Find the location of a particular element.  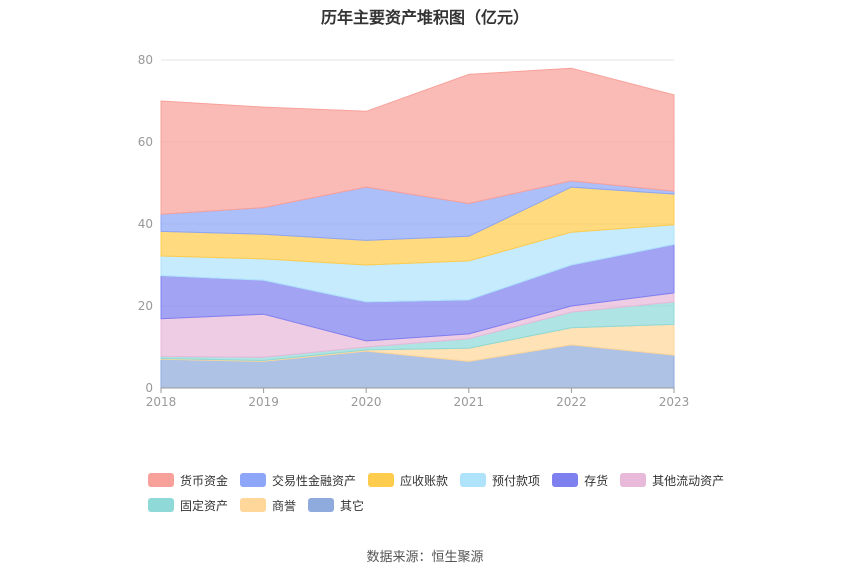

x-tick-label: 2022 is located at coordinates (571, 402).